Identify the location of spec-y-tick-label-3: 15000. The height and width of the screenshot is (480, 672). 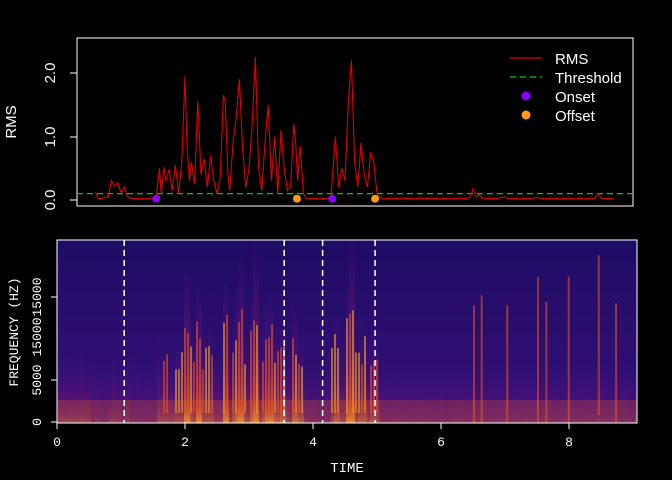
(37, 296).